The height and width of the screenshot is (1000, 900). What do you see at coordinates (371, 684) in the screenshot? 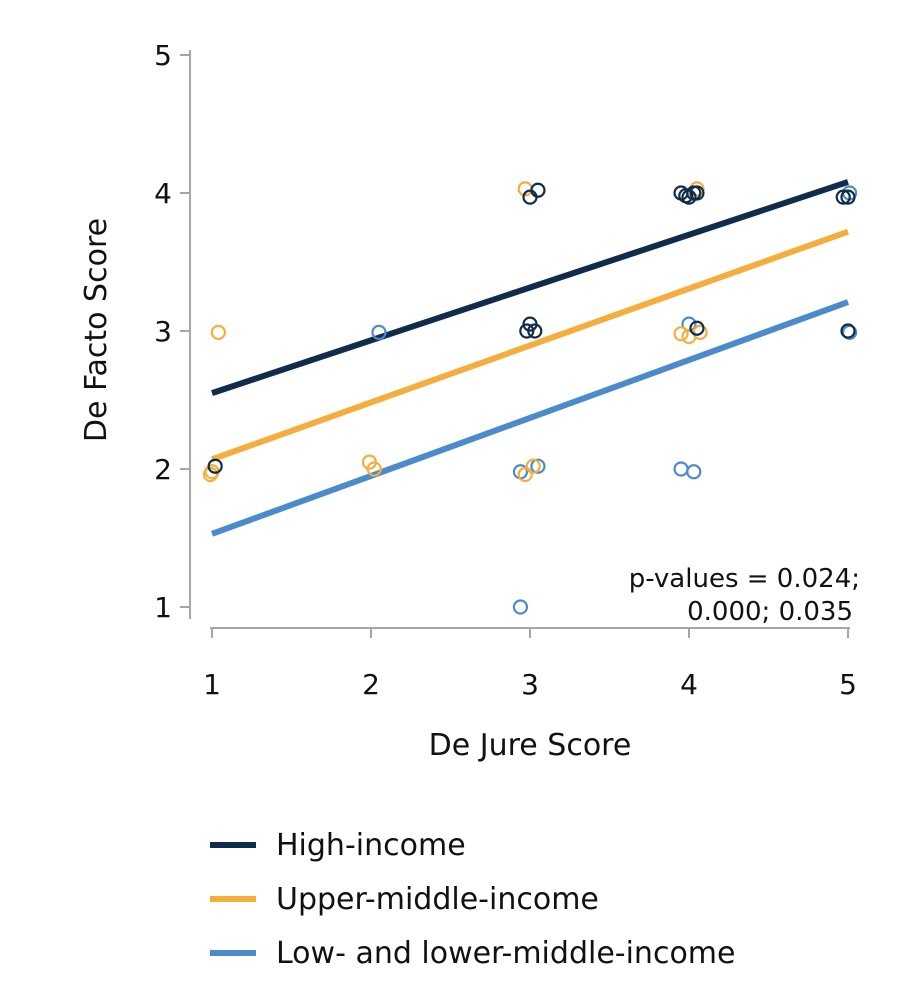
I see `x-tick-label: 2` at bounding box center [371, 684].